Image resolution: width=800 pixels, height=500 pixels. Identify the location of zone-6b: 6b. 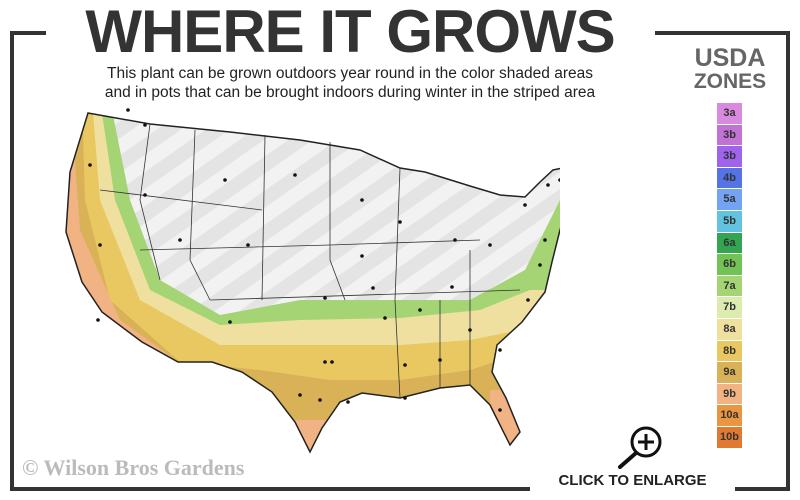
(729, 265).